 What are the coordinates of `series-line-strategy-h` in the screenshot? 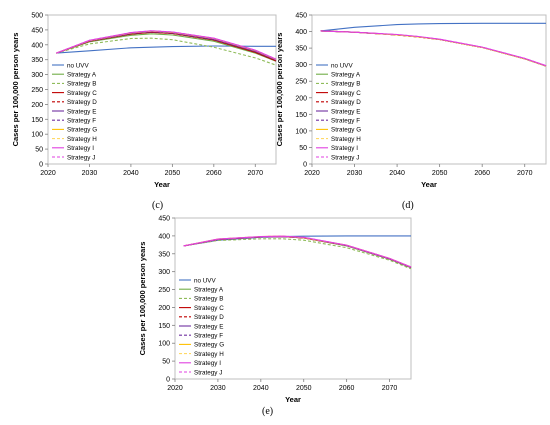 It's located at (297, 251).